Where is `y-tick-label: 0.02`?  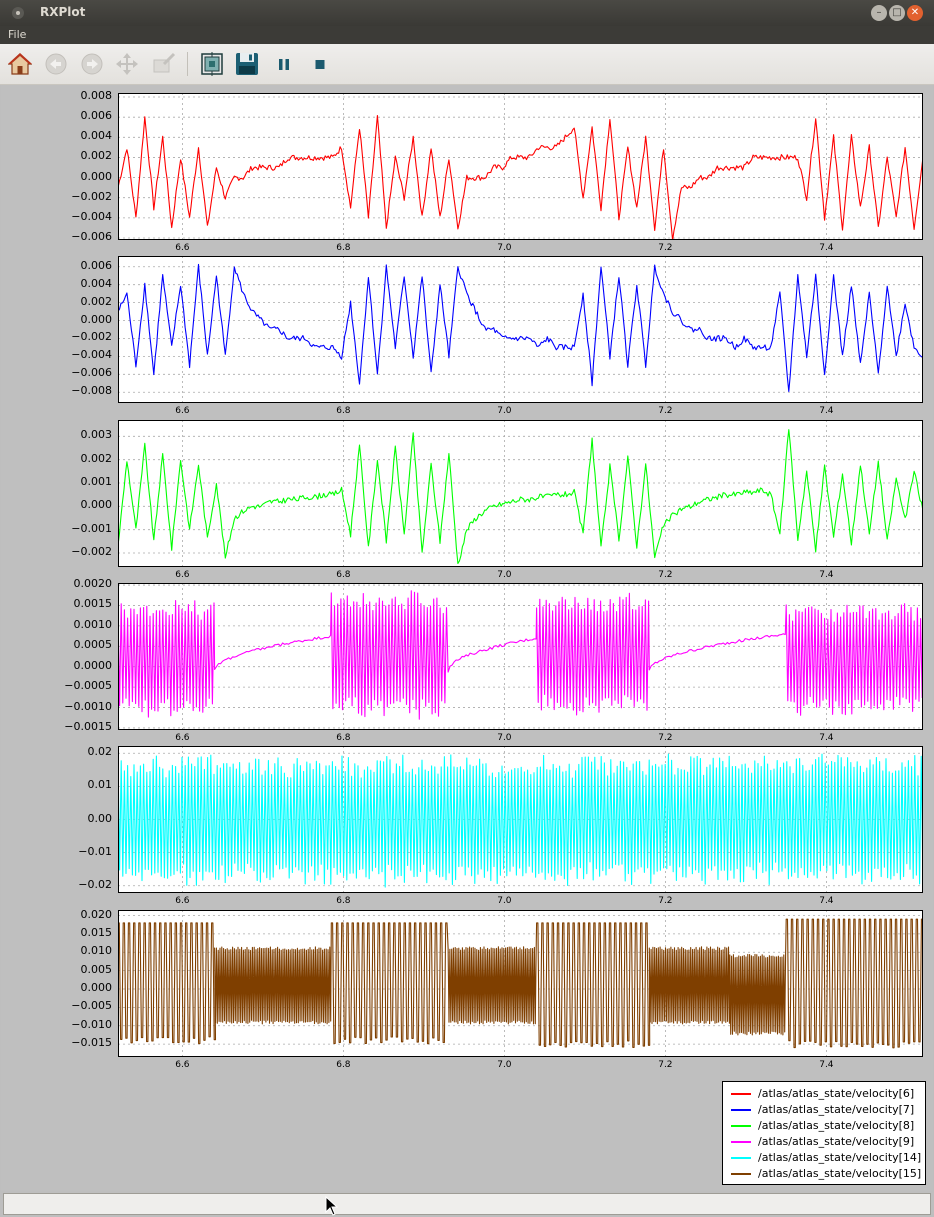 y-tick-label: 0.02 is located at coordinates (100, 752).